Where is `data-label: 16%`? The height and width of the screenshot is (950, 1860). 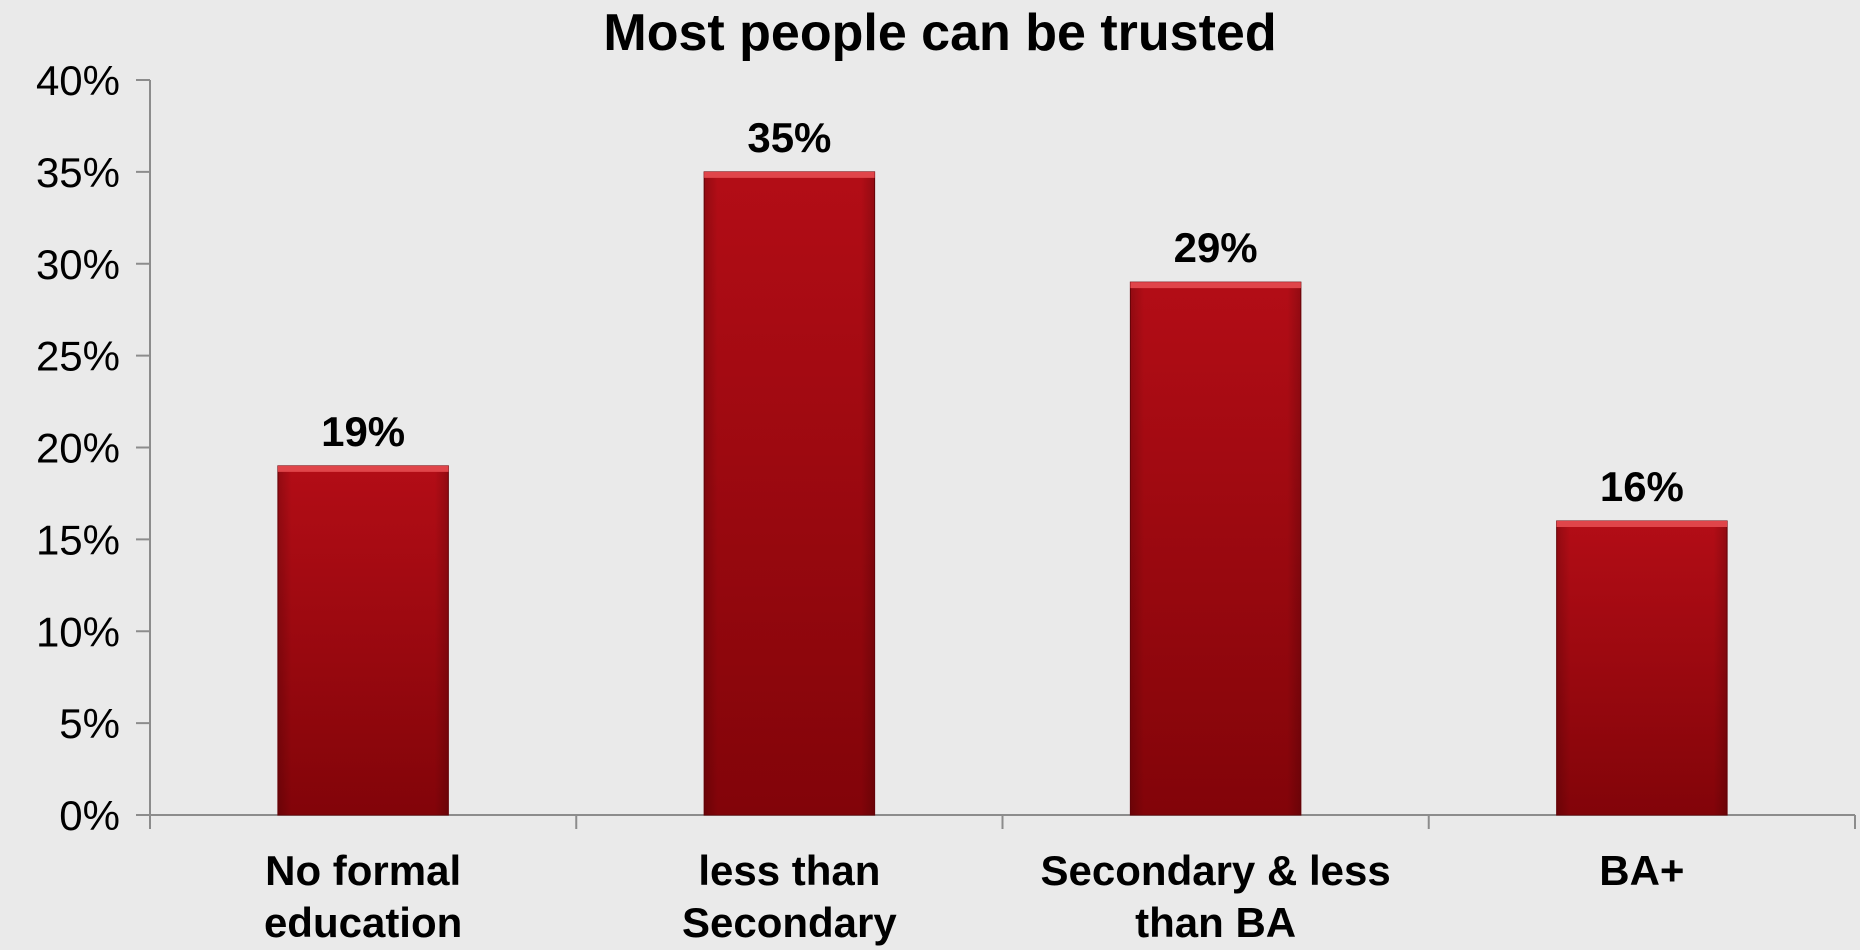
data-label: 16% is located at coordinates (1642, 486).